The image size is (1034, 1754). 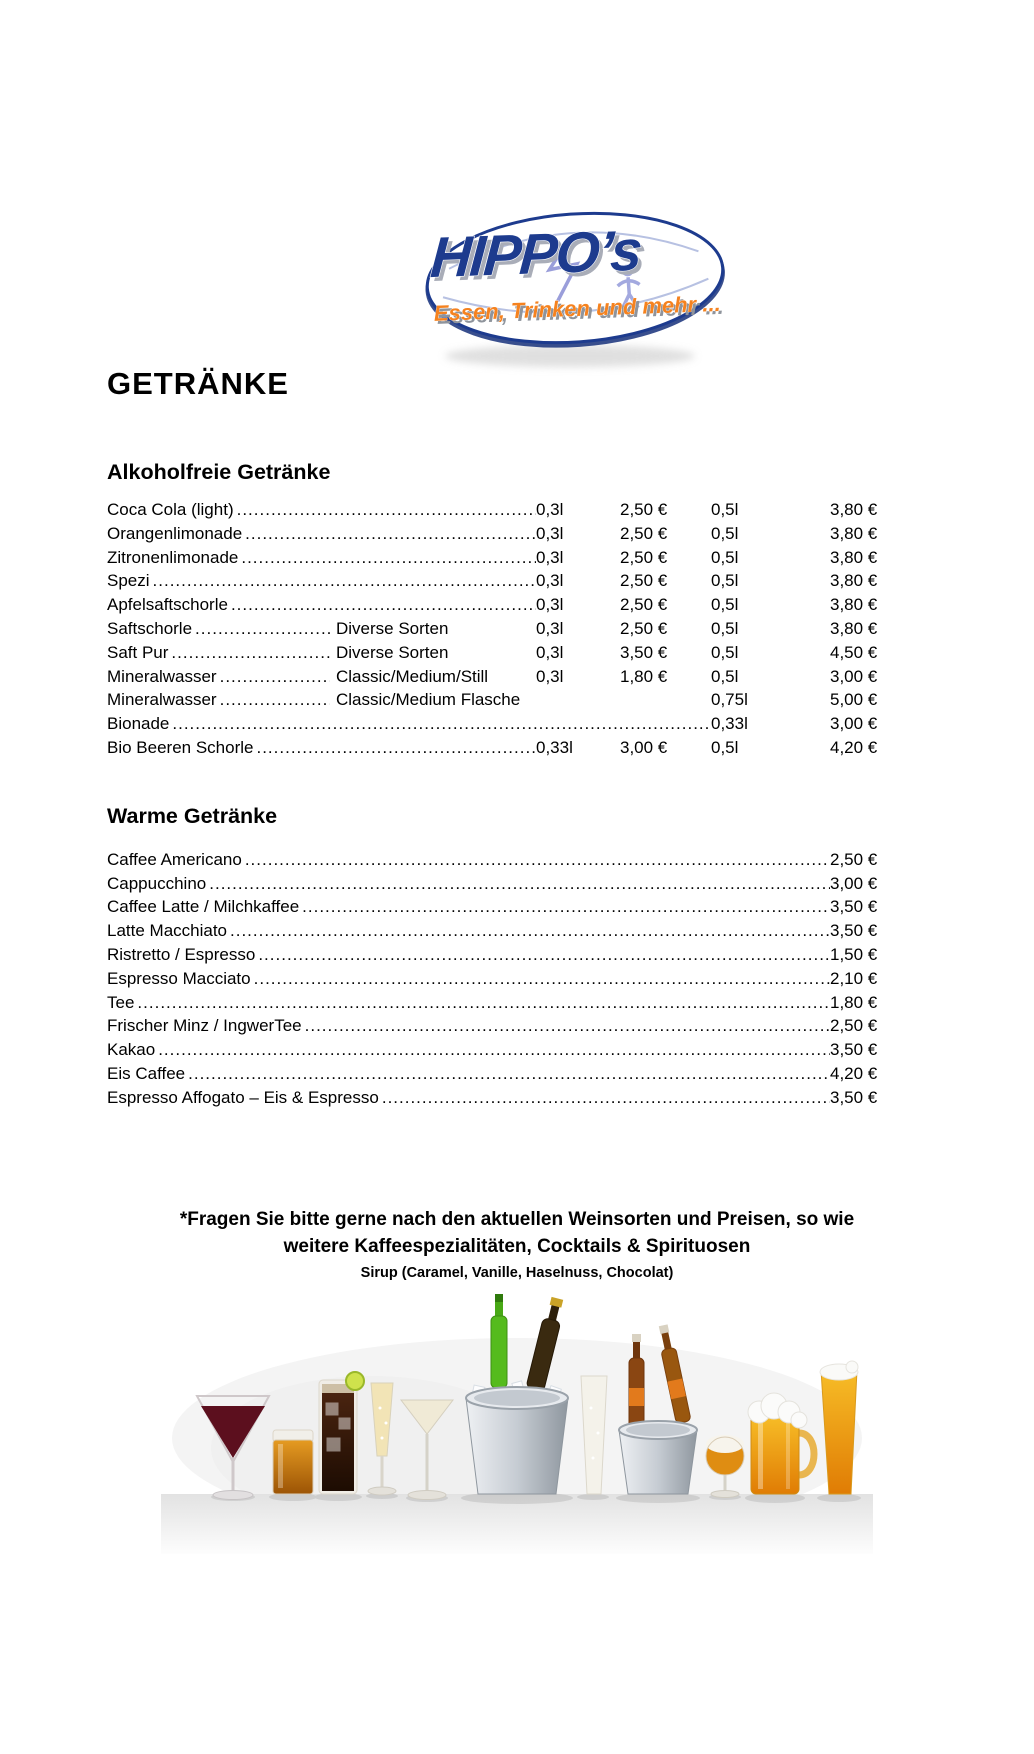 I want to click on menu-item-row: Espresso Affogato – Eis & Espresso 3,50 €, so click(x=498, y=1098).